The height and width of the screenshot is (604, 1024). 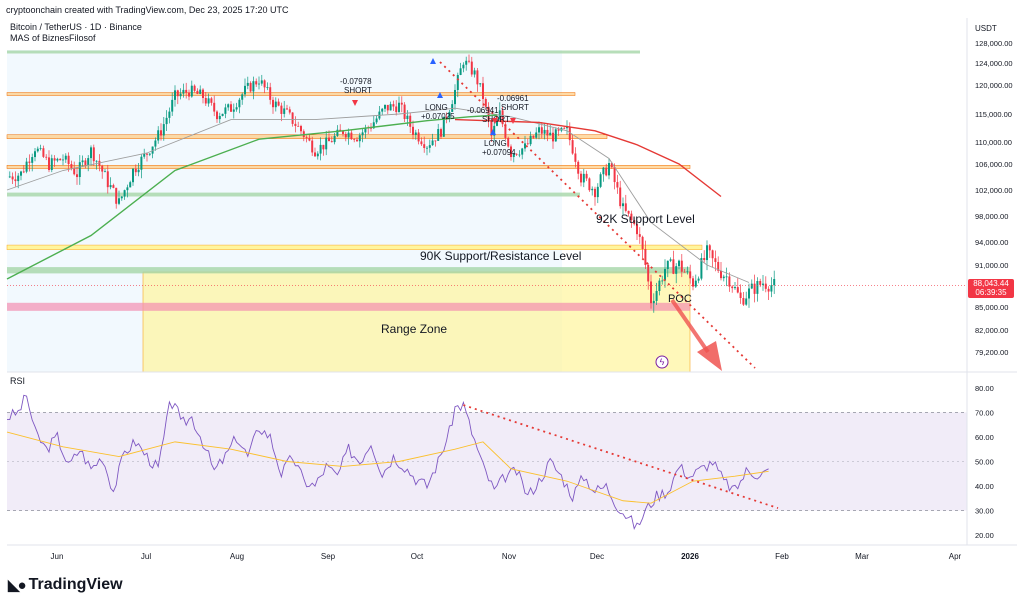 What do you see at coordinates (348, 167) in the screenshot?
I see `zone-105k` at bounding box center [348, 167].